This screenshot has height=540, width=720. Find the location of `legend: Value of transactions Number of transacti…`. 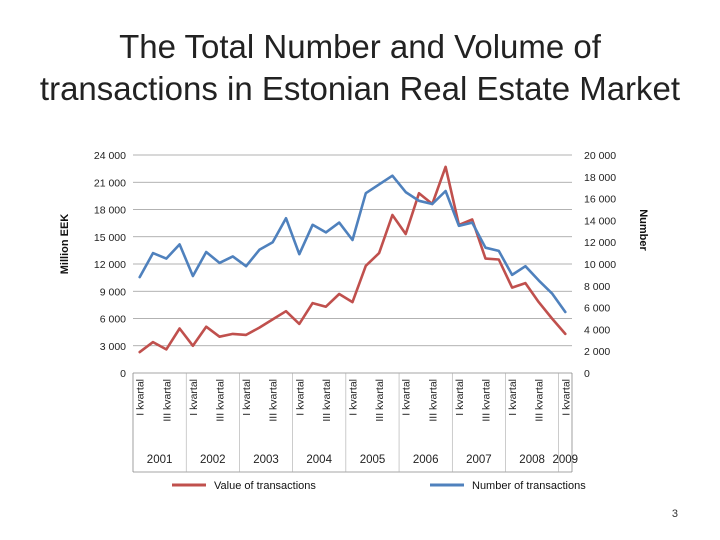

legend: Value of transactions Number of transacti… is located at coordinates (379, 486).